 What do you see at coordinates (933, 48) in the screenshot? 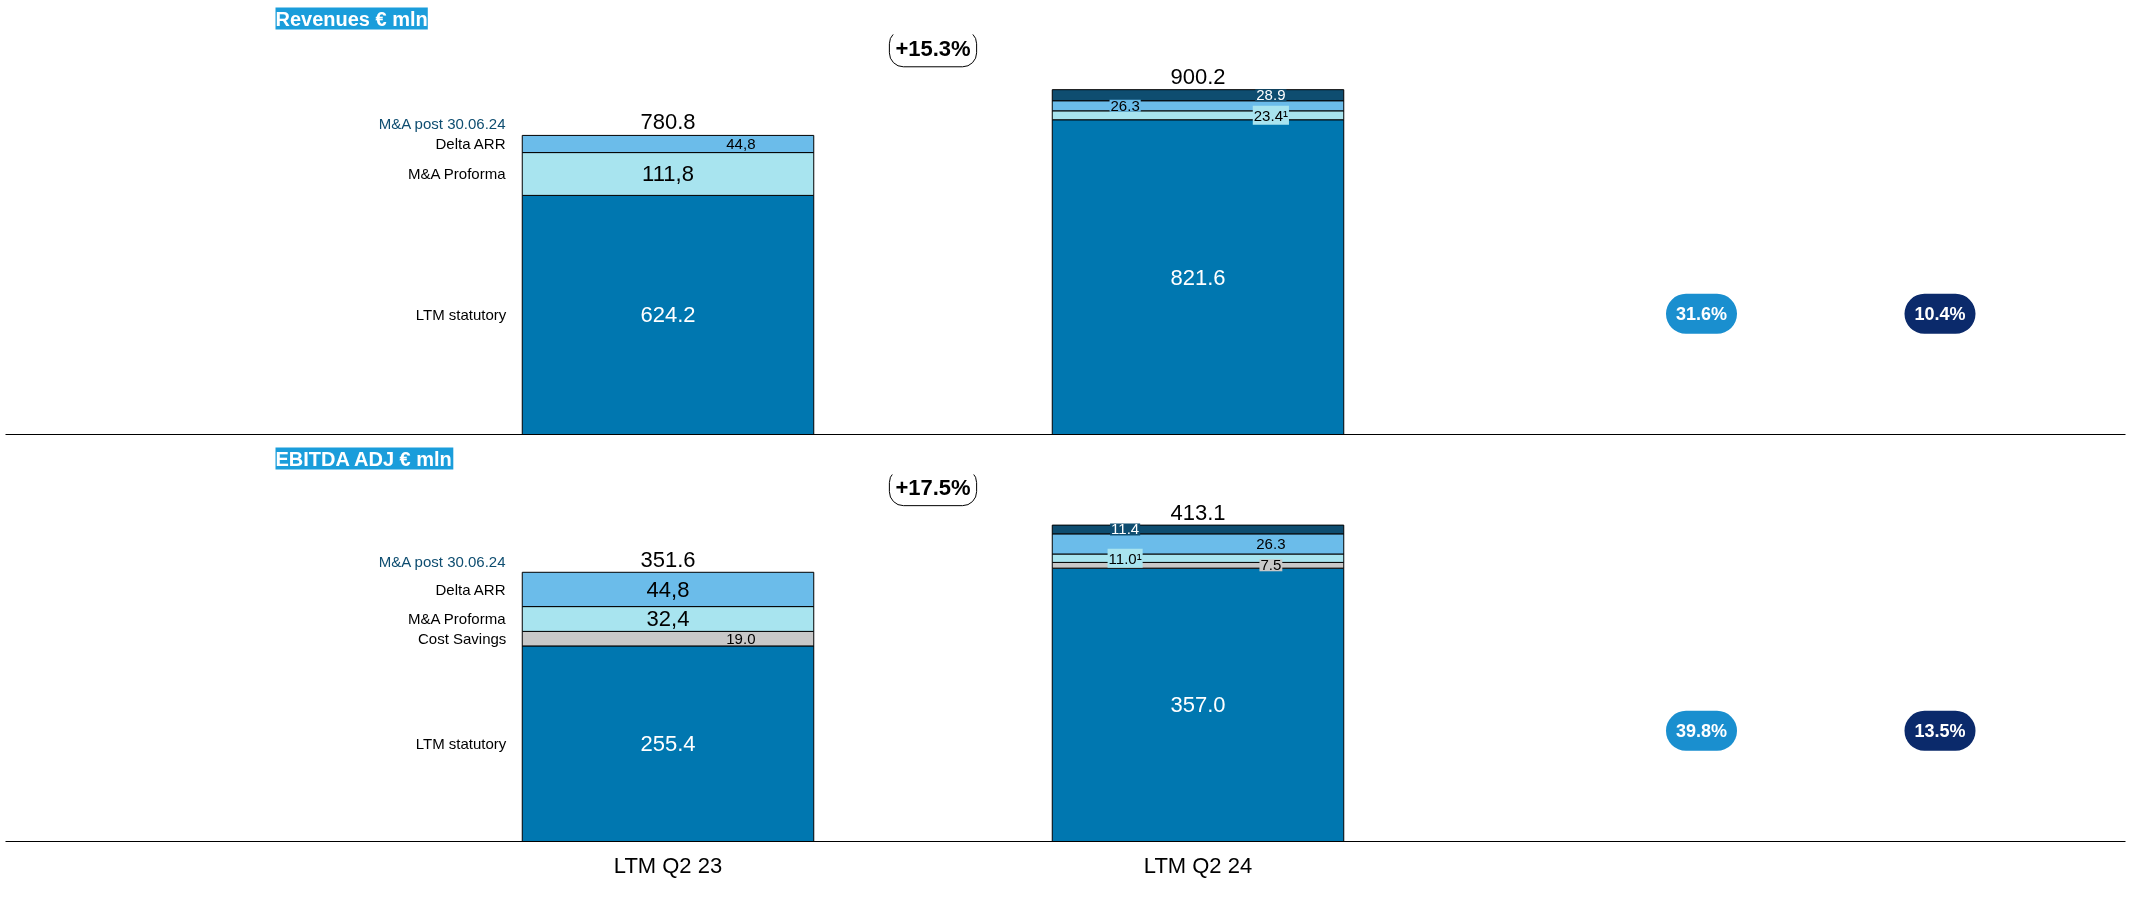
I see `text: +15.3%` at bounding box center [933, 48].